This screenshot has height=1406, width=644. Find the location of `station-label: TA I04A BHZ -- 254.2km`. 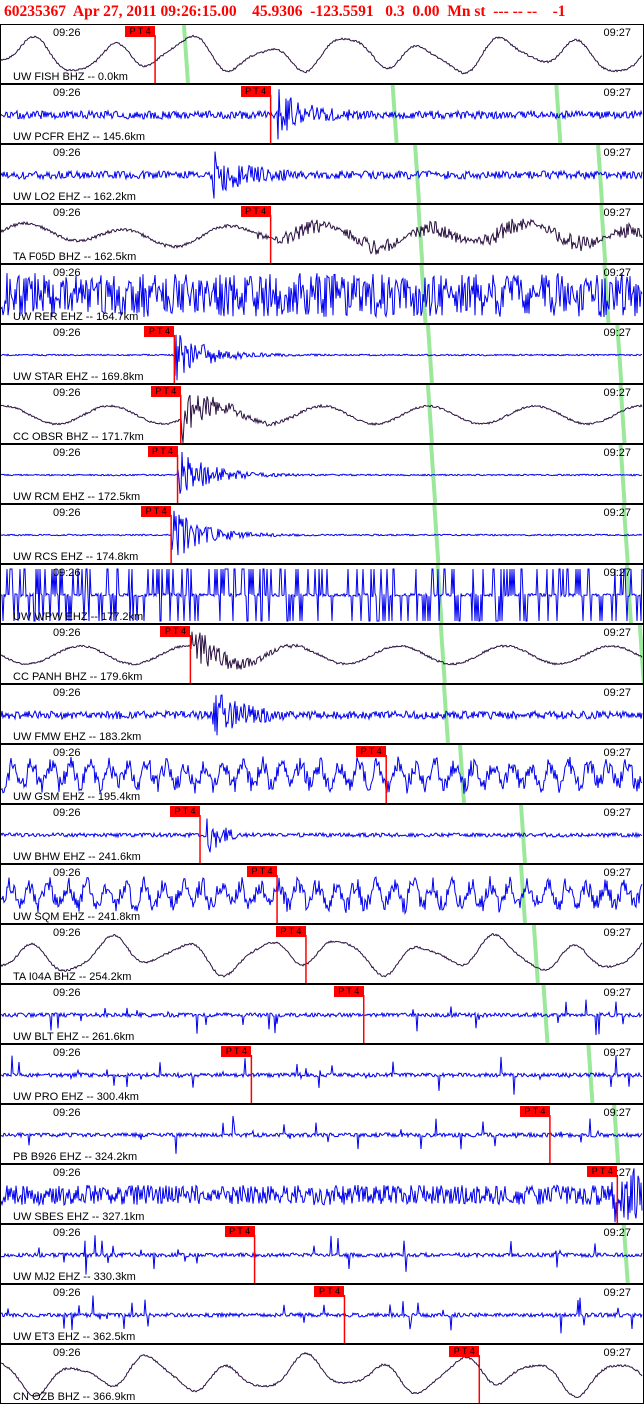

station-label: TA I04A BHZ -- 254.2km is located at coordinates (72, 977).